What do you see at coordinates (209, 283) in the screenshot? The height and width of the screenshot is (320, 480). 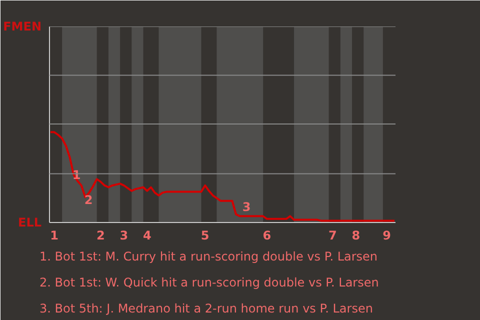 I see `text: 2. Bot 1st: W. Quick hit a run-scoring double vs P. Larsen` at bounding box center [209, 283].